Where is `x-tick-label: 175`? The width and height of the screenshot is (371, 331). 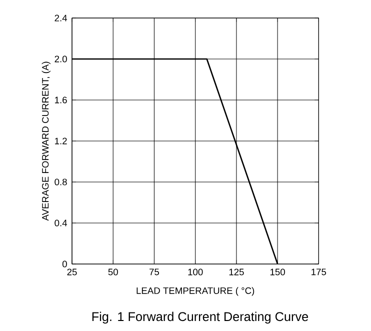 x-tick-label: 175 is located at coordinates (319, 272).